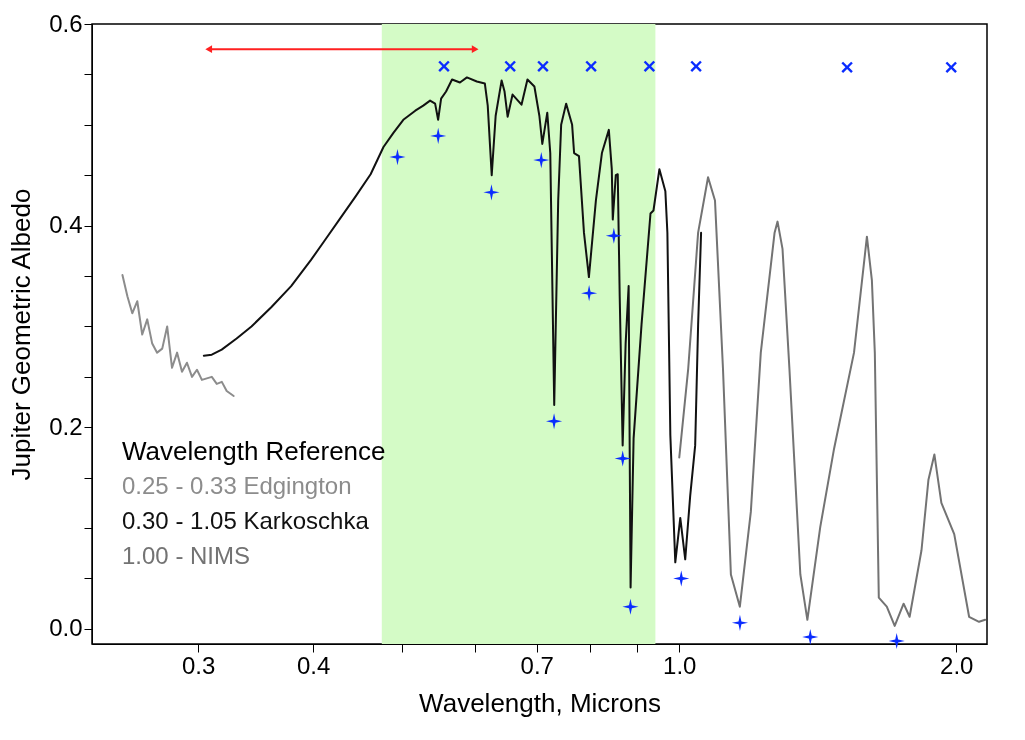 Image resolution: width=1025 pixels, height=740 pixels. What do you see at coordinates (254, 450) in the screenshot?
I see `legend-title: Wavelength Reference` at bounding box center [254, 450].